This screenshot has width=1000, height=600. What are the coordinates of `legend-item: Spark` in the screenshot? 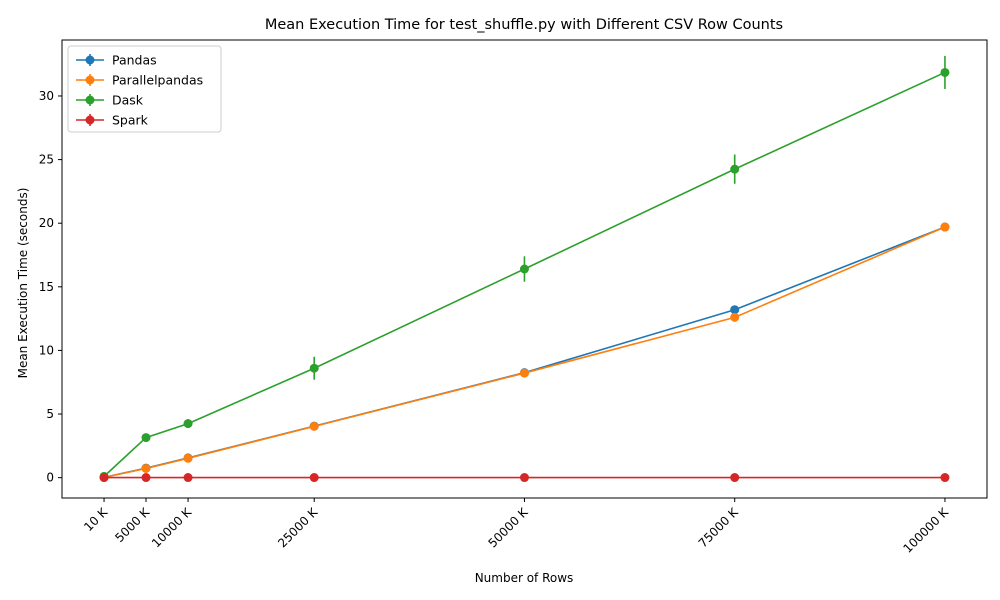 It's located at (112, 120).